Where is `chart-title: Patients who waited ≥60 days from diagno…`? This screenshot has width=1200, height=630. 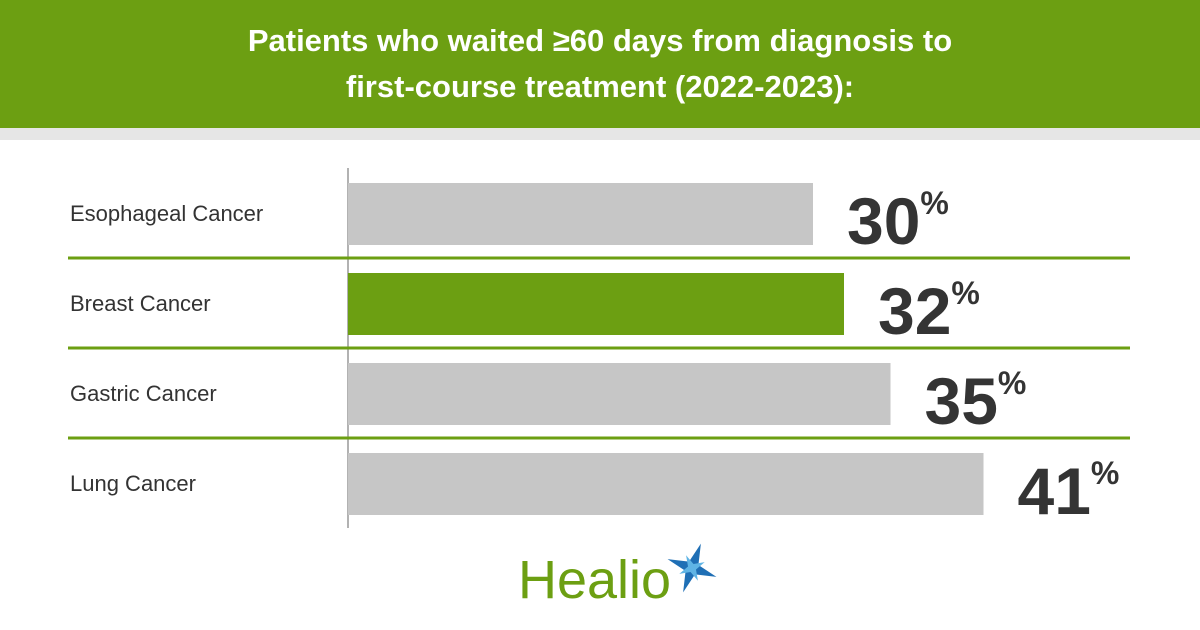
chart-title: Patients who waited ≥60 days from diagno… is located at coordinates (600, 63).